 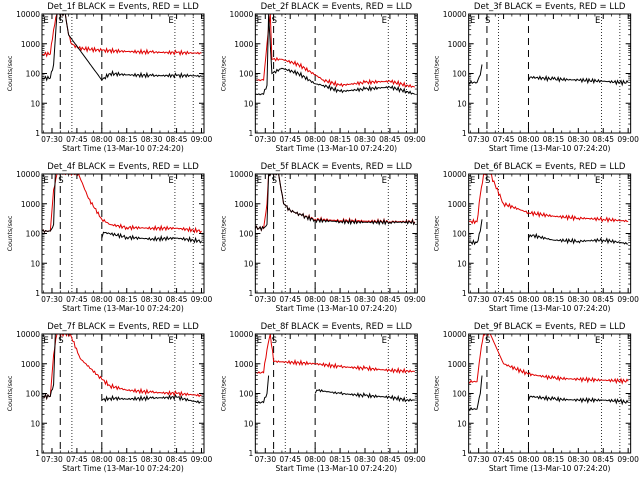 I want to click on panel-title: Det_5f BLACK = Events, RED = LLD, so click(x=337, y=167).